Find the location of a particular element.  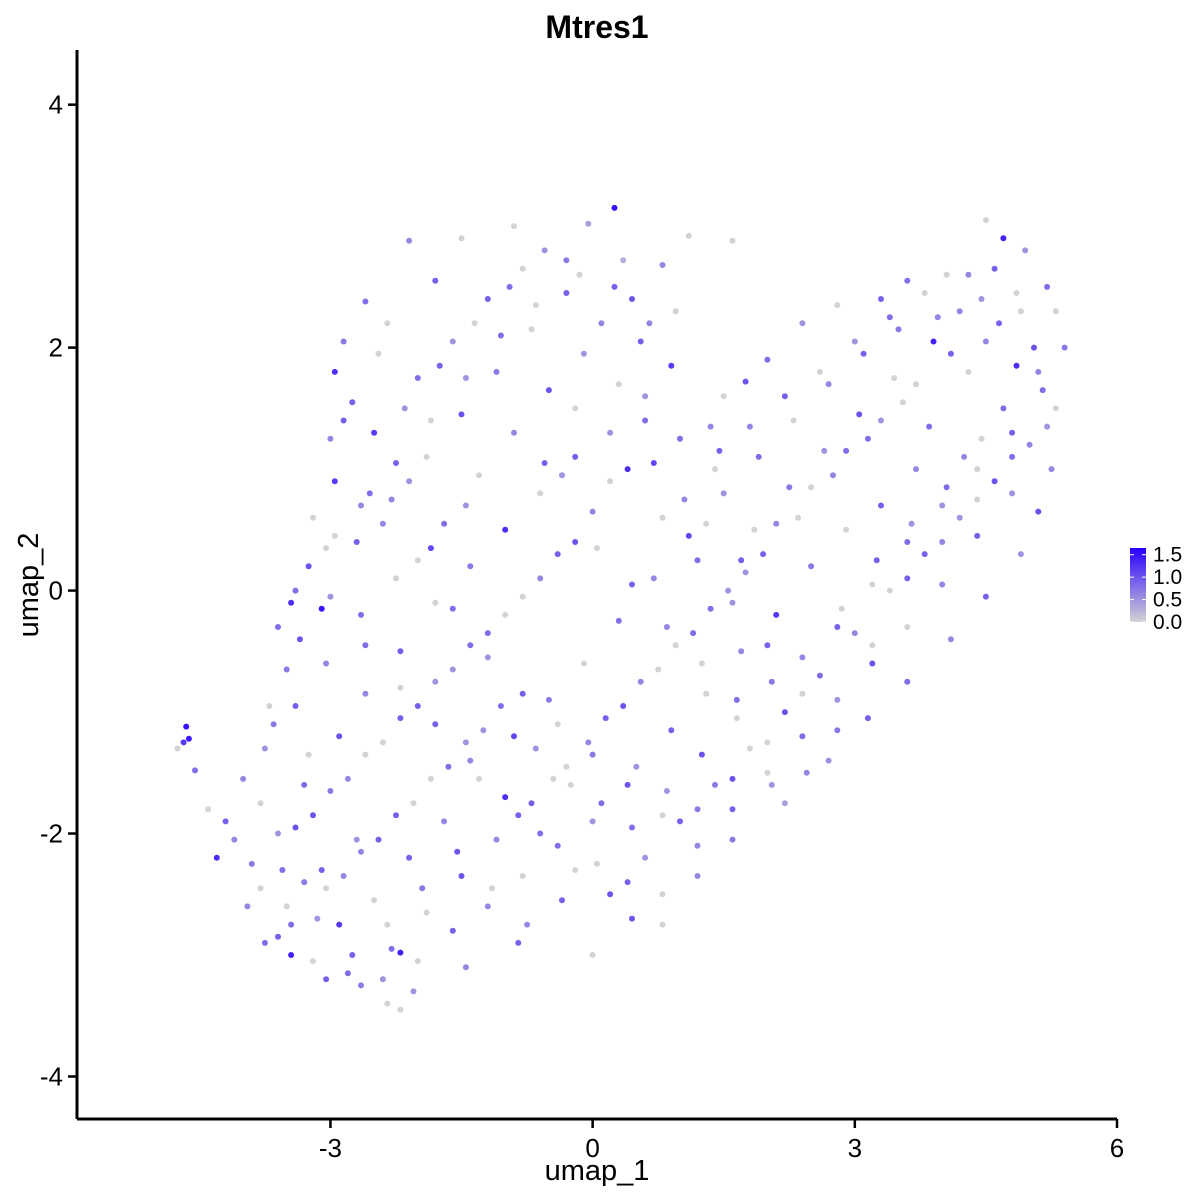

colorbar-tick-label: 0.0 is located at coordinates (1167, 622).